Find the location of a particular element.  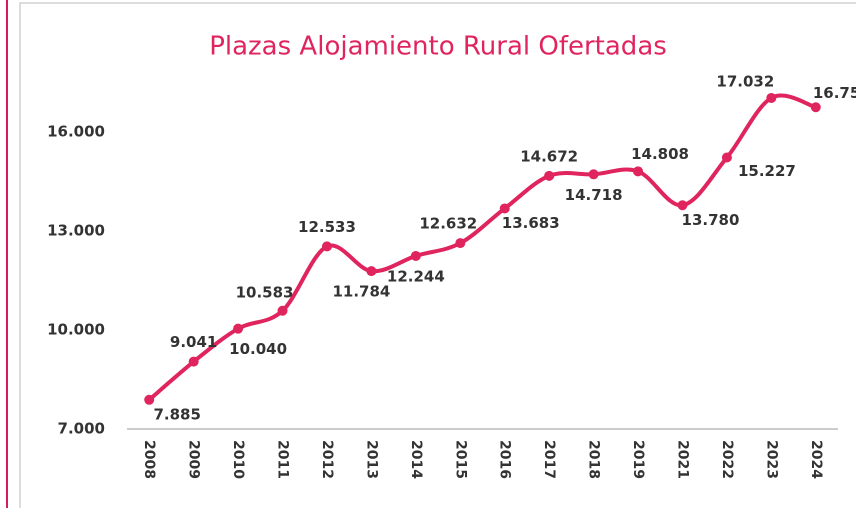

data-label: 13.683 is located at coordinates (531, 223).